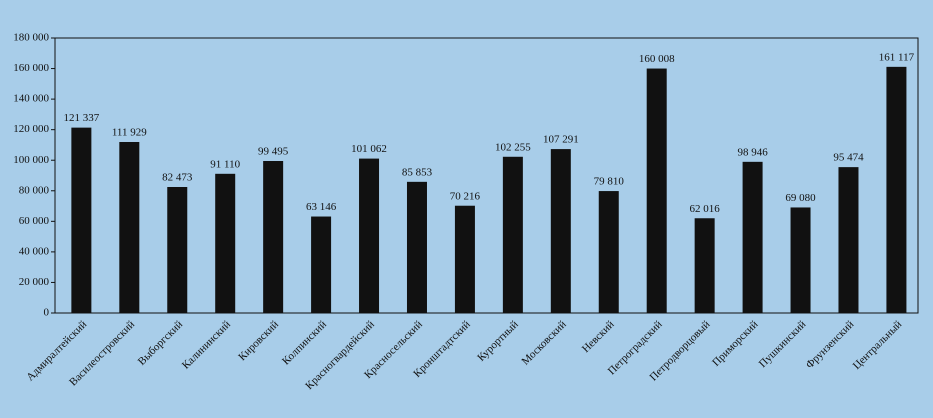  I want to click on y-tick-label: 0, so click(47, 313).